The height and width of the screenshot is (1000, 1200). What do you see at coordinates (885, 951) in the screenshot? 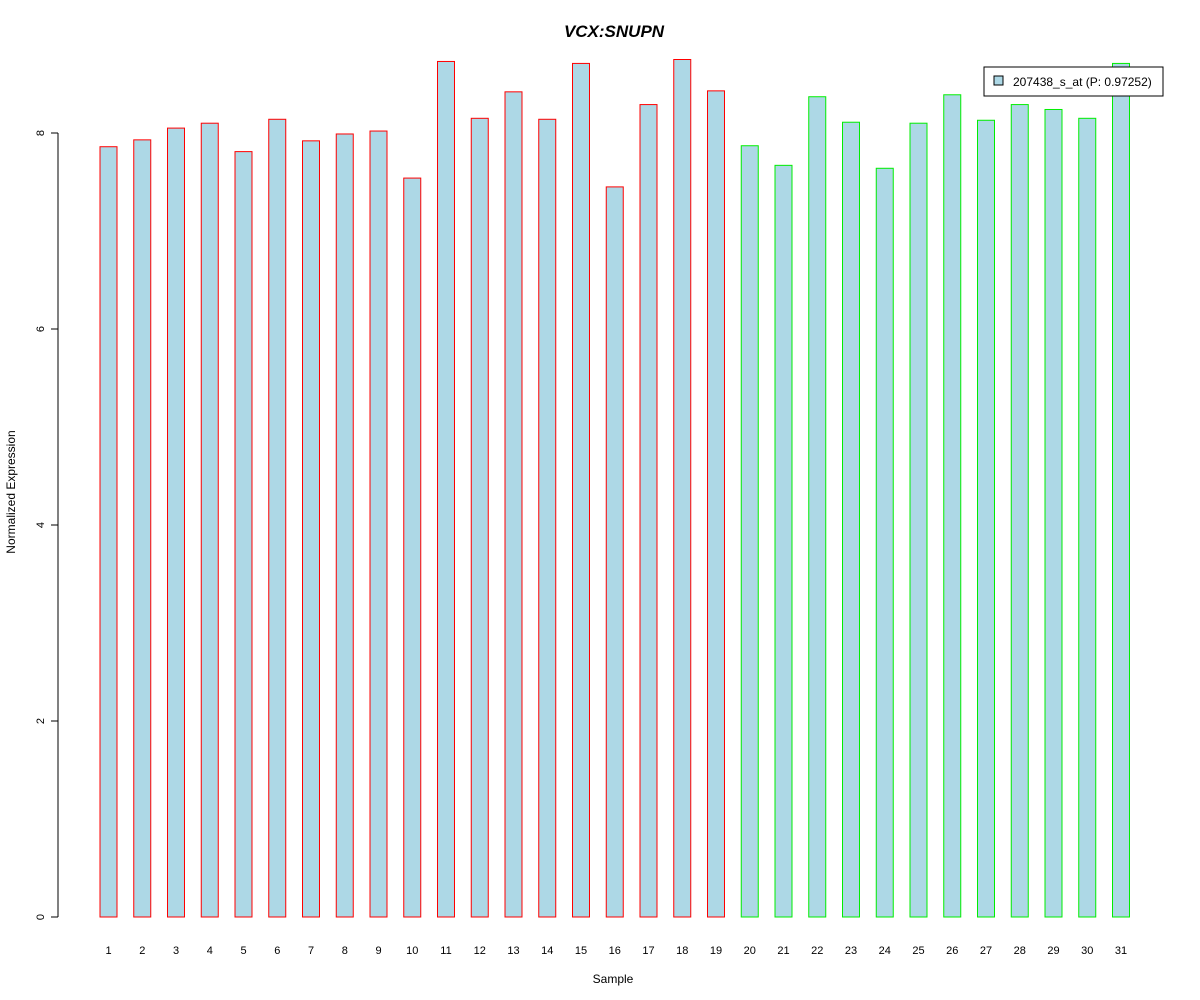
I see `x-tick-label: 24` at bounding box center [885, 951].